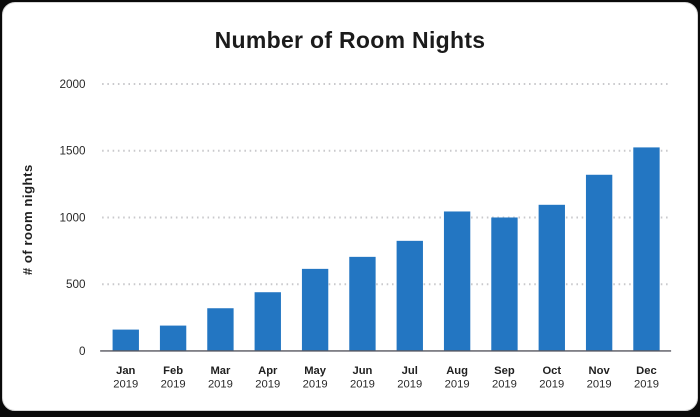 The width and height of the screenshot is (700, 417). What do you see at coordinates (410, 371) in the screenshot?
I see `x-tick-month-jul: Jul` at bounding box center [410, 371].